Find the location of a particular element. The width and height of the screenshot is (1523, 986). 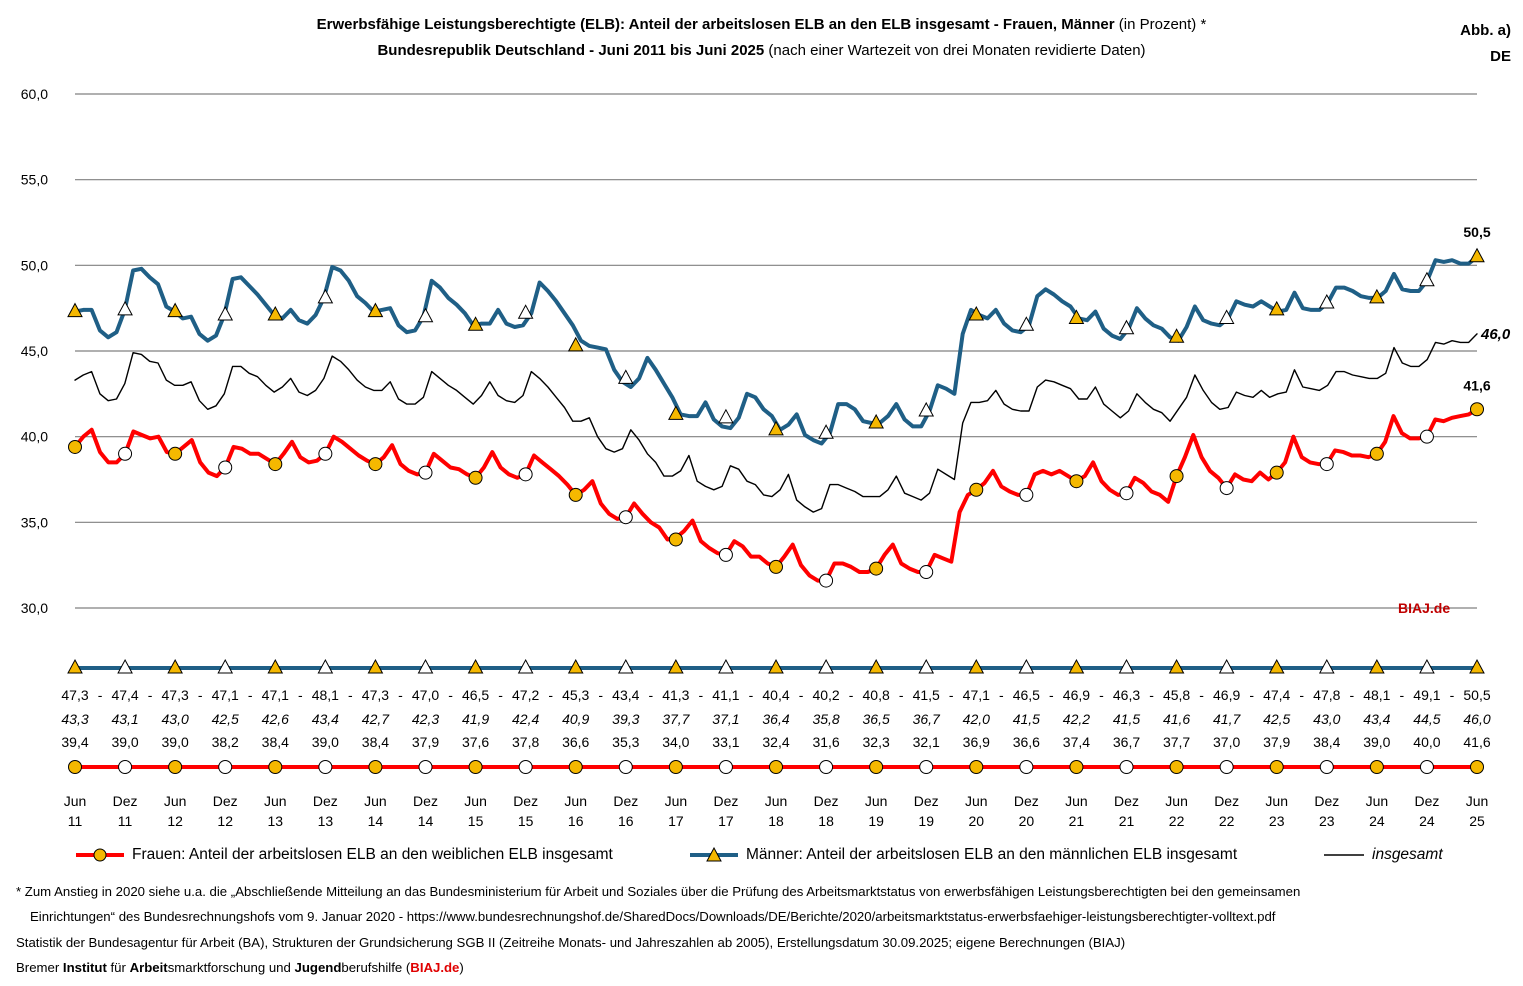

x-tick-year: 11 is located at coordinates (125, 821).